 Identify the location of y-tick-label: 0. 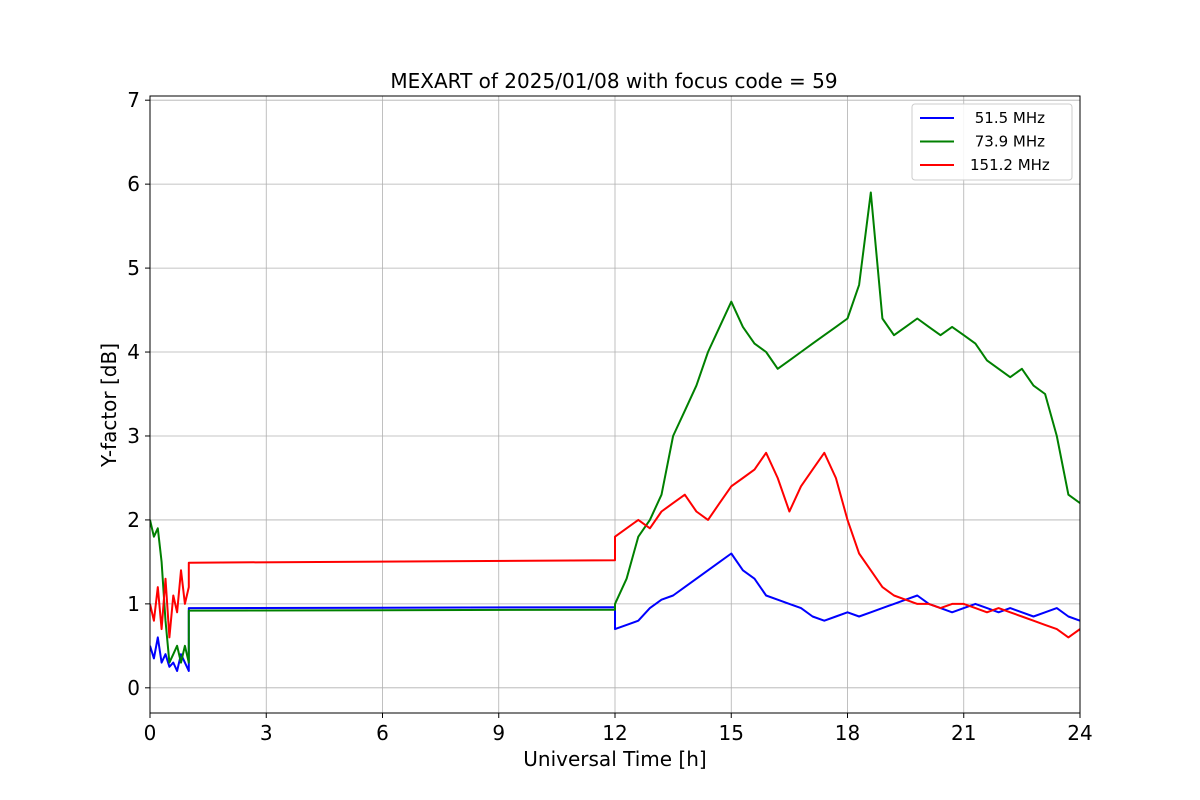
(133, 688).